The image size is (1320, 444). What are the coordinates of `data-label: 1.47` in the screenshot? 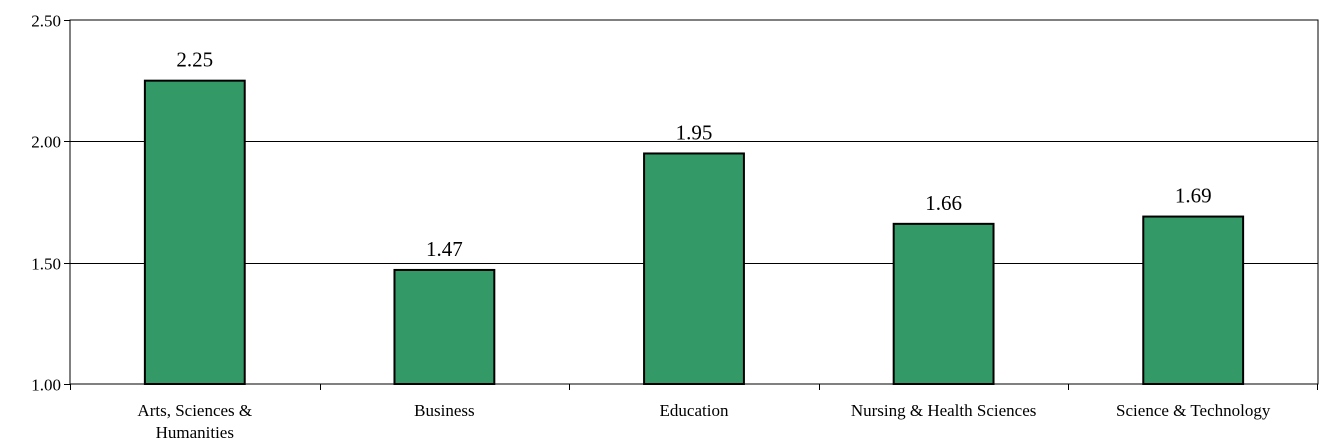 It's located at (444, 249).